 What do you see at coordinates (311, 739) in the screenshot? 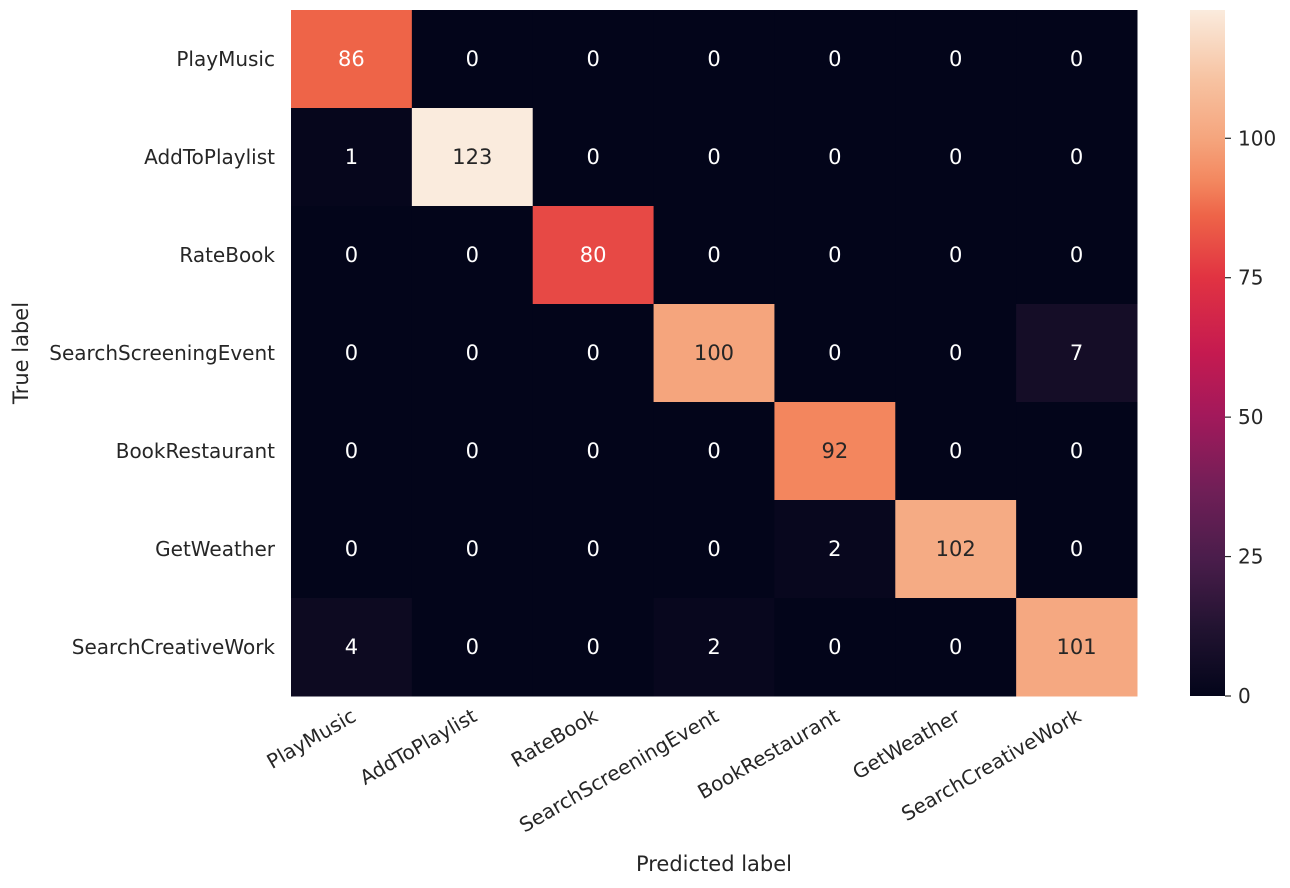
I see `x-tick-label: PlayMusic` at bounding box center [311, 739].